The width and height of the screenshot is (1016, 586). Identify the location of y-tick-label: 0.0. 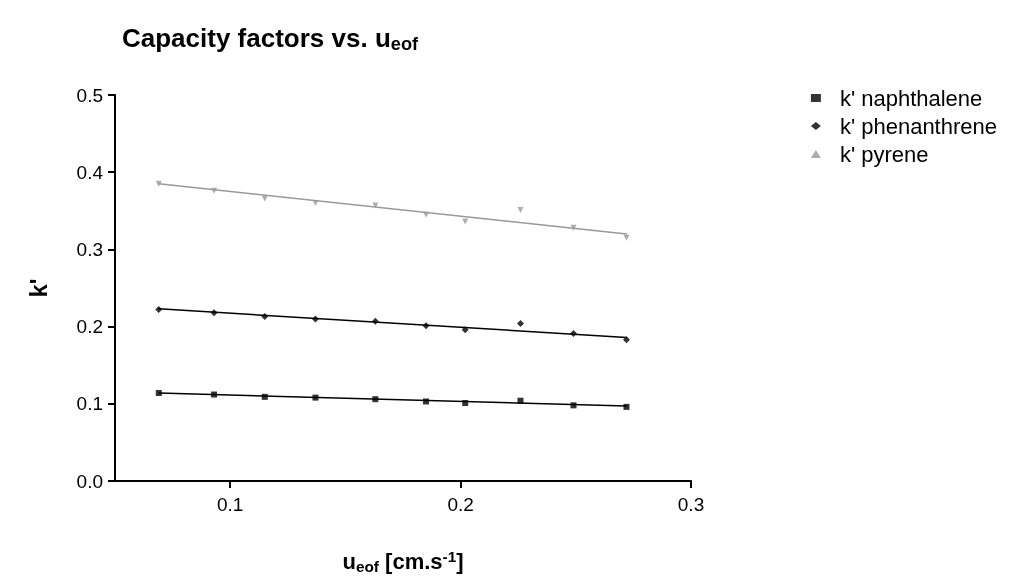
(89, 481).